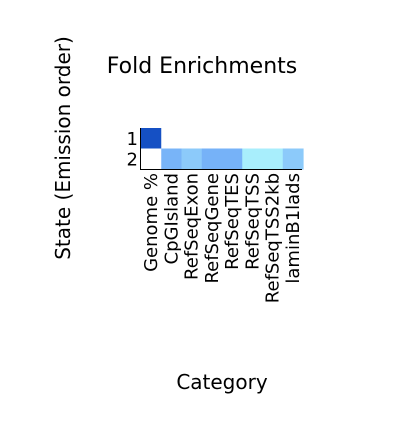 The width and height of the screenshot is (402, 445). What do you see at coordinates (273, 238) in the screenshot?
I see `x-tick-label-7: RefSeqTSS2kb` at bounding box center [273, 238].